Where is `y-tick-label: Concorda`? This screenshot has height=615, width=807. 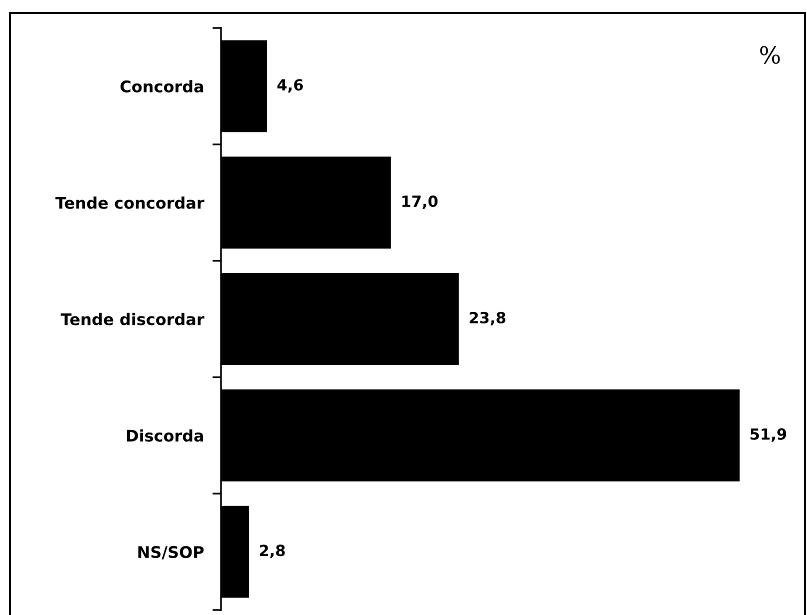
y-tick-label: Concorda is located at coordinates (162, 86).